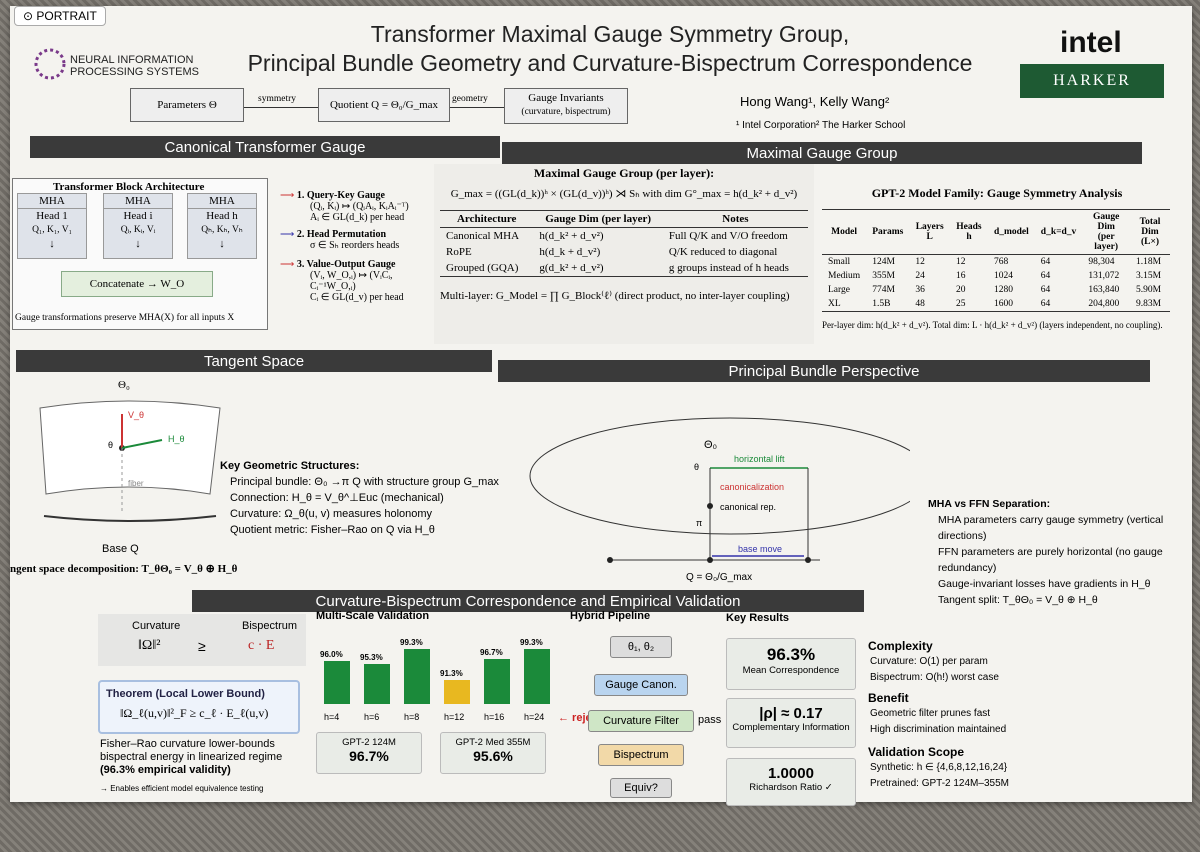  What do you see at coordinates (136, 415) in the screenshot?
I see `svg-text: V_θ` at bounding box center [136, 415].